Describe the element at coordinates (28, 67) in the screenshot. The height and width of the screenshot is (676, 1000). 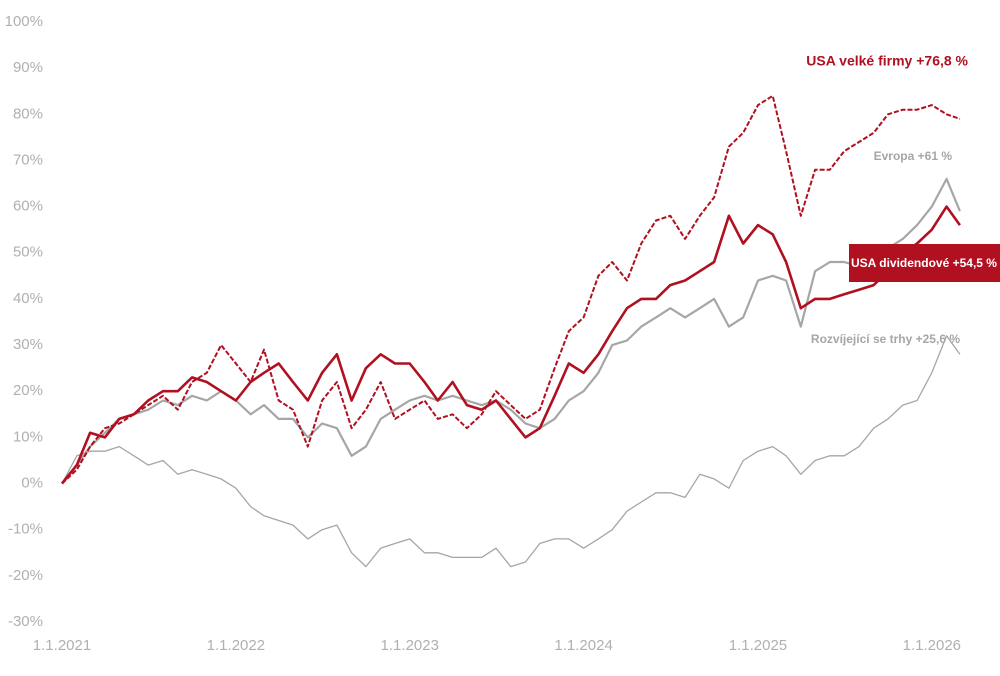
I see `y-tick-label: 90%` at that location.